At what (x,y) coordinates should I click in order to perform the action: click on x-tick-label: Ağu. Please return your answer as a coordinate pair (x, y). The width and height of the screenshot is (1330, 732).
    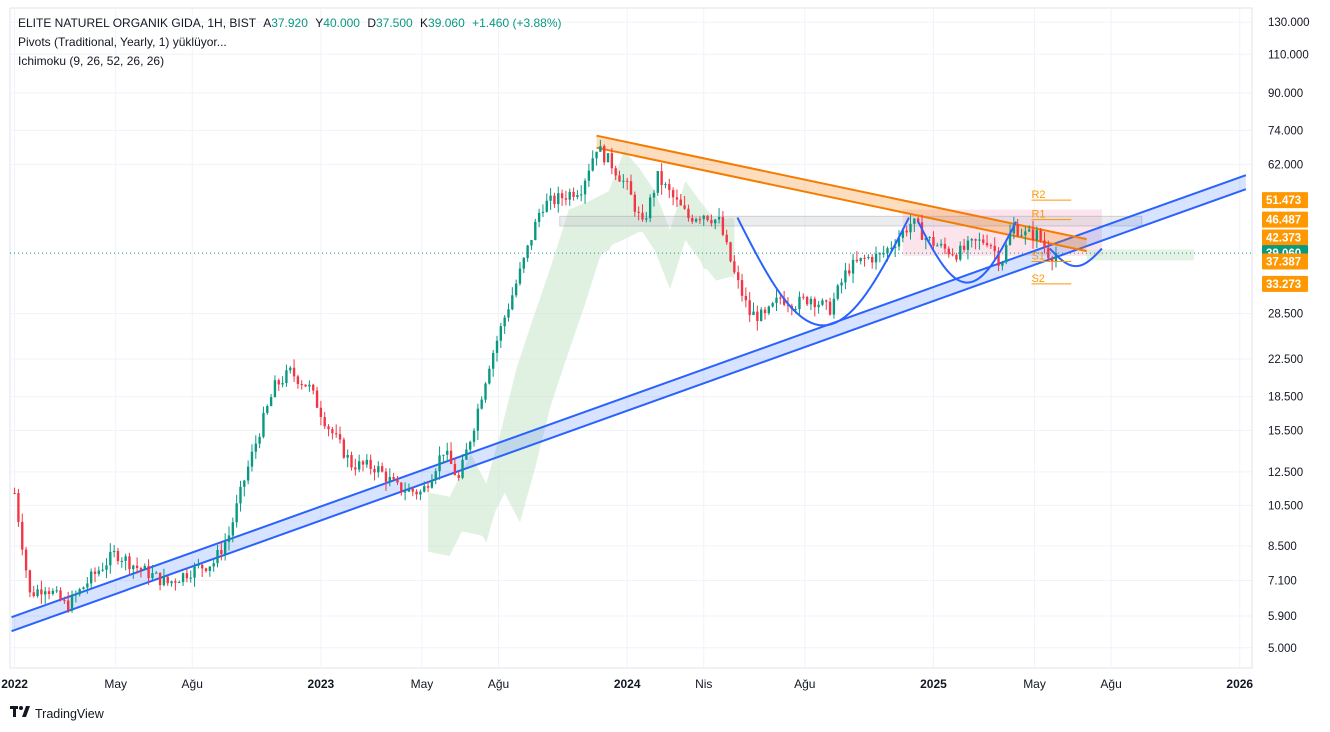
    Looking at the image, I should click on (1110, 684).